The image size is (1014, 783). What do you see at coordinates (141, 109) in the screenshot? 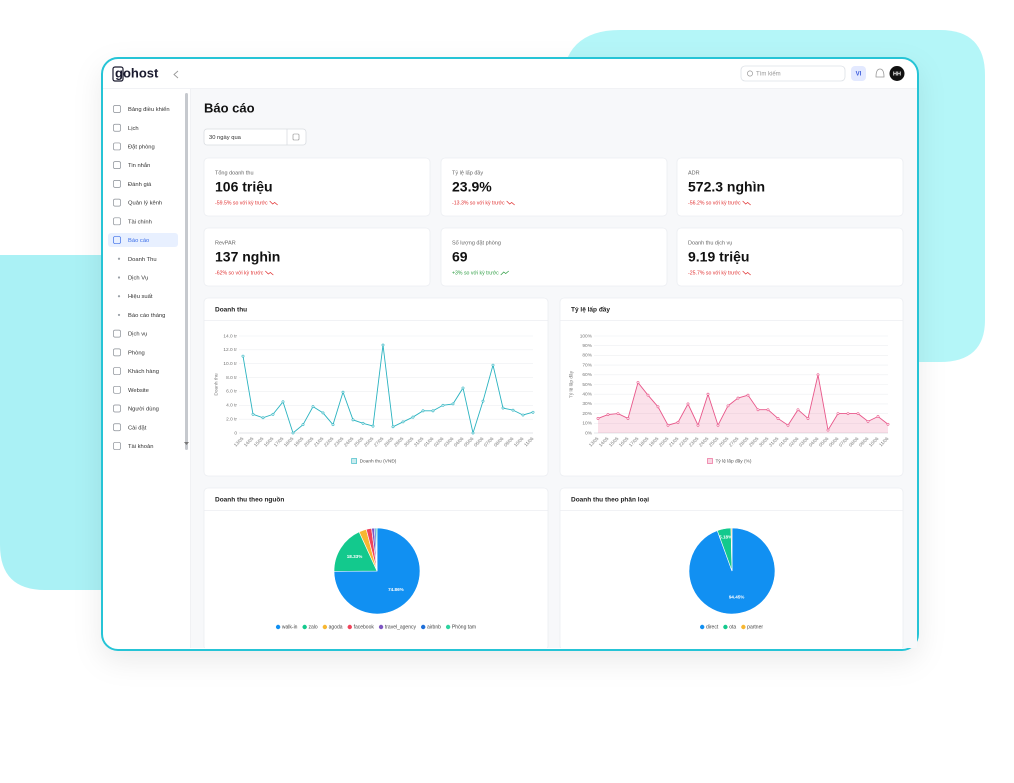
I see `menu-item: Bảng điều khiển` at bounding box center [141, 109].